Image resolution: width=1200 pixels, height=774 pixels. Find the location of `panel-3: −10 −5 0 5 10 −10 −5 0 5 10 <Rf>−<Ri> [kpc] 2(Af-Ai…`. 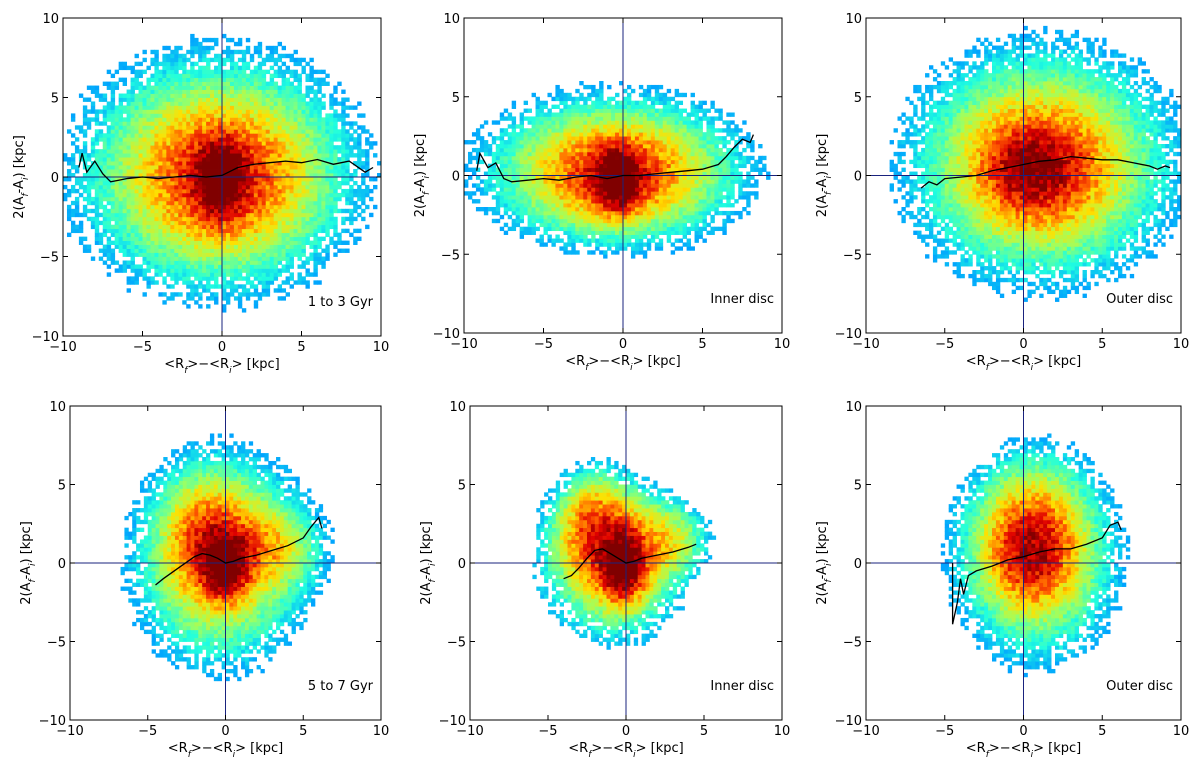

panel-3: −10 −5 0 5 10 −10 −5 0 5 10 <Rf>−<Ri> [kpc] 2(Af-Ai… is located at coordinates (1002, 192).